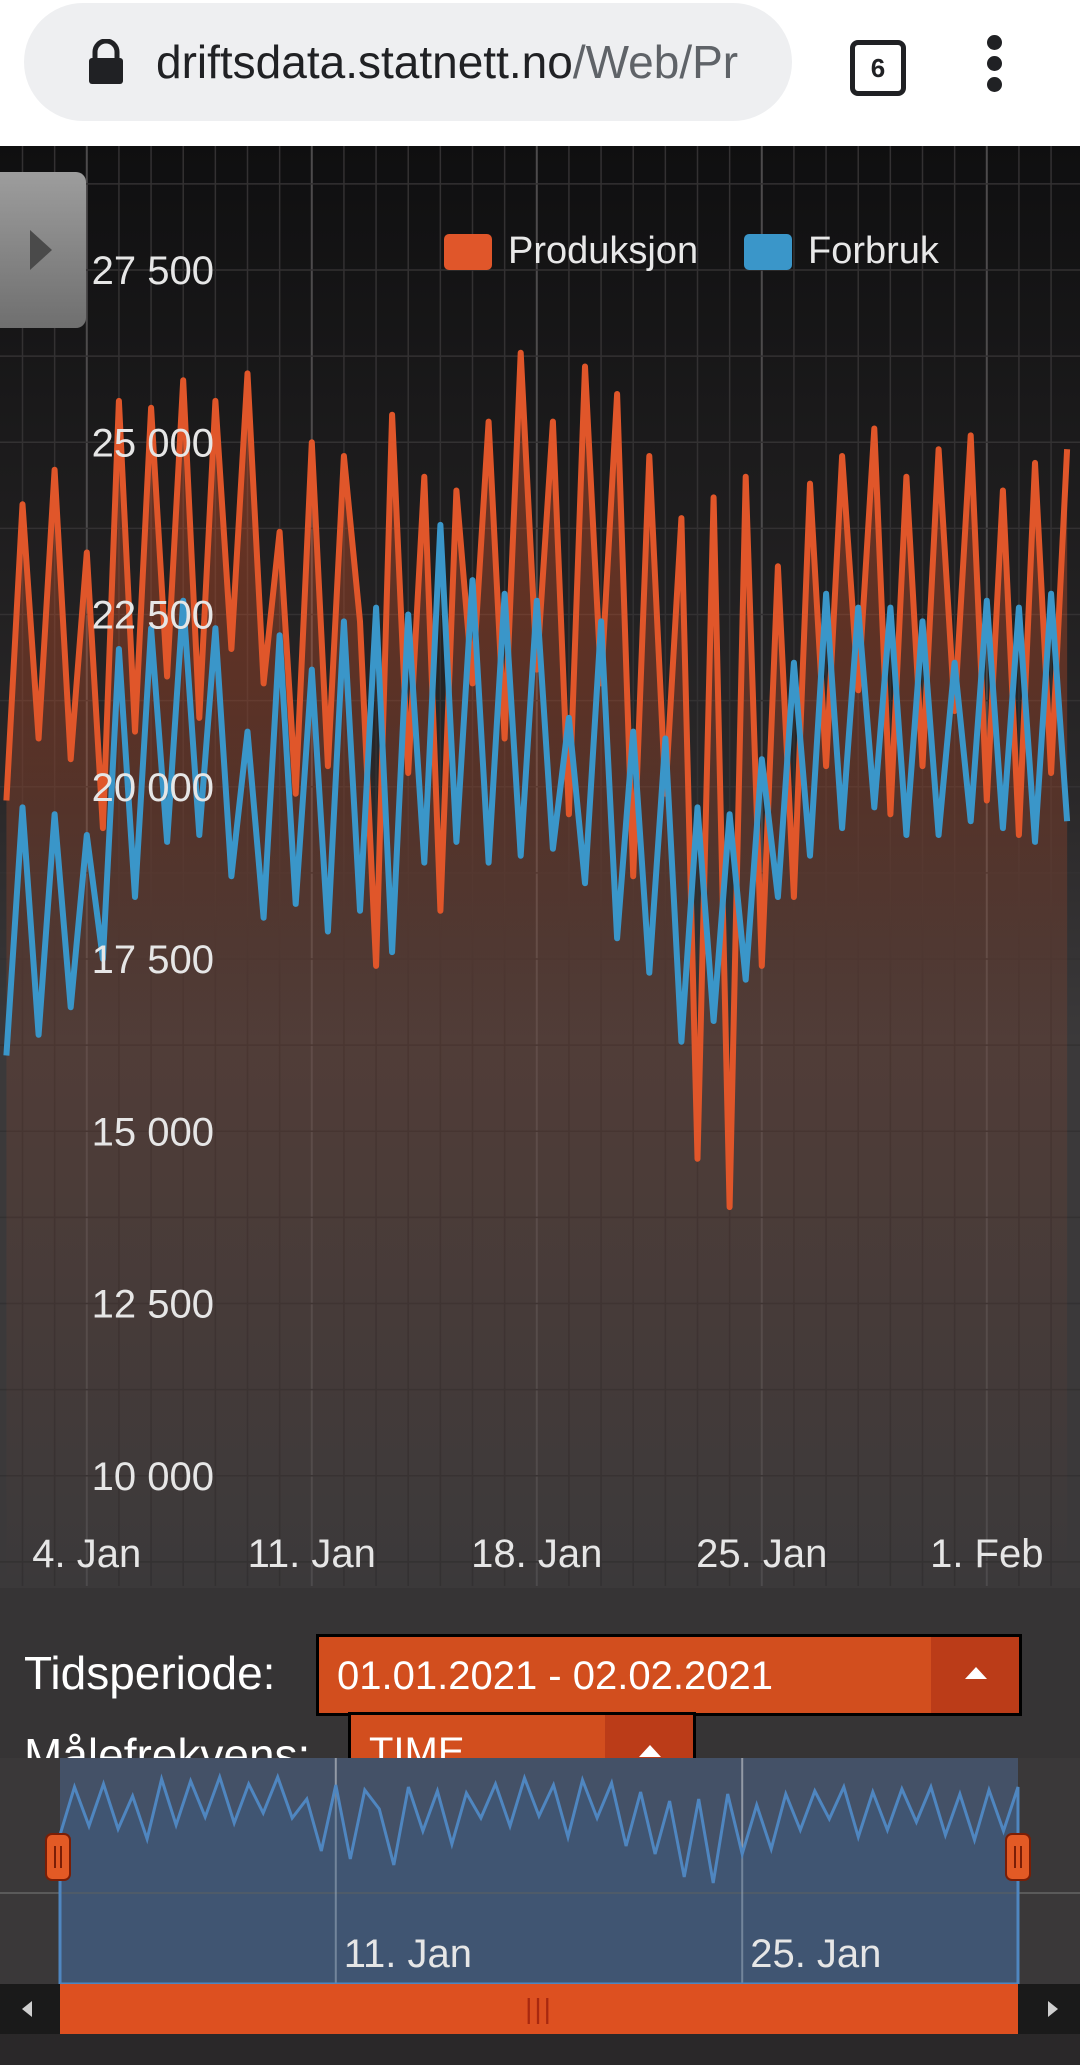 Image resolution: width=1080 pixels, height=2065 pixels. What do you see at coordinates (312, 1554) in the screenshot?
I see `x-tick-label: 11. Jan` at bounding box center [312, 1554].